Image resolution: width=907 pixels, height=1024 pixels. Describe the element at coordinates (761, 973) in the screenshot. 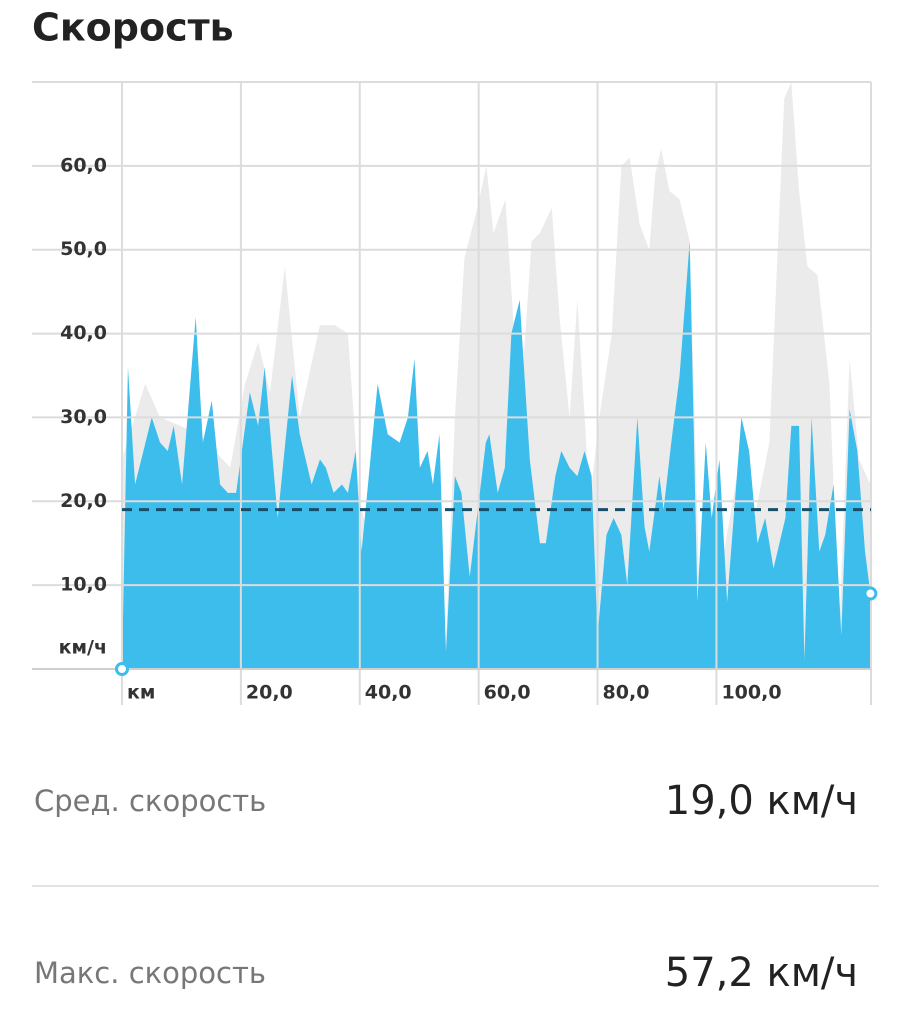

I see `stat-value: 57,2 км/ч` at that location.